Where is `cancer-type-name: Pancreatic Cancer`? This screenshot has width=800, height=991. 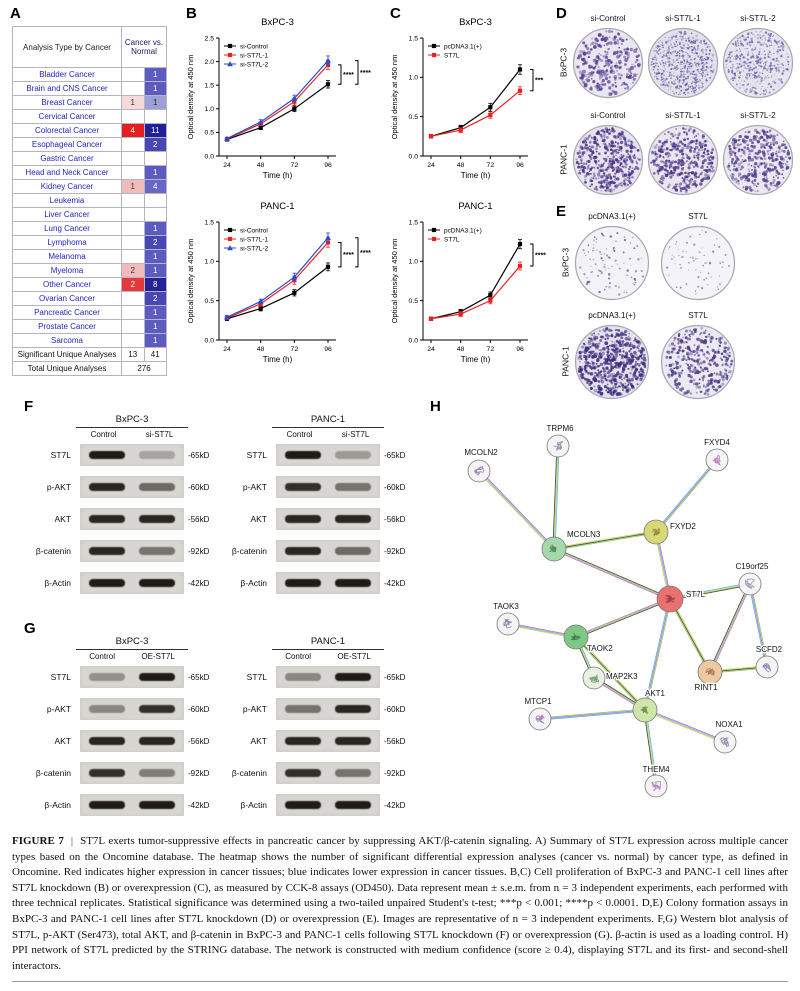
cancer-type-name: Pancreatic Cancer is located at coordinates (67, 312).